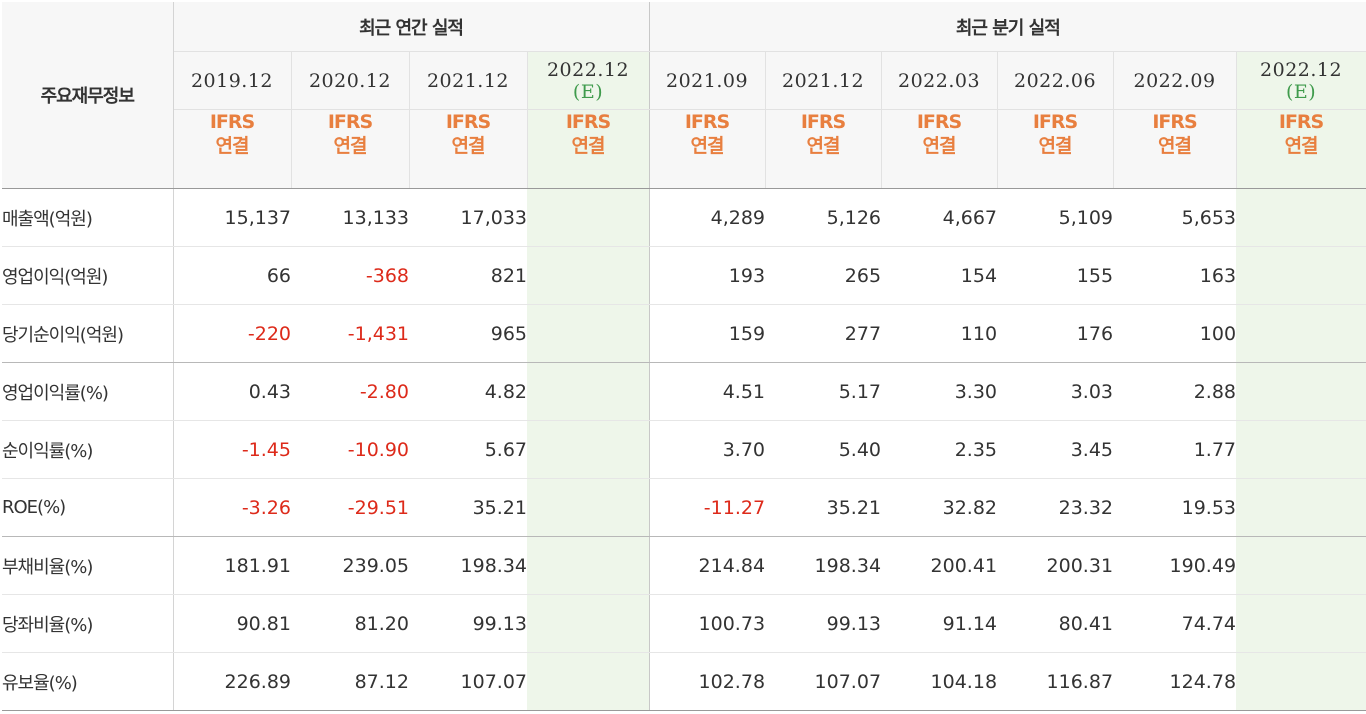 This screenshot has width=1366, height=714. What do you see at coordinates (468, 449) in the screenshot?
I see `value-cell: 5.67` at bounding box center [468, 449].